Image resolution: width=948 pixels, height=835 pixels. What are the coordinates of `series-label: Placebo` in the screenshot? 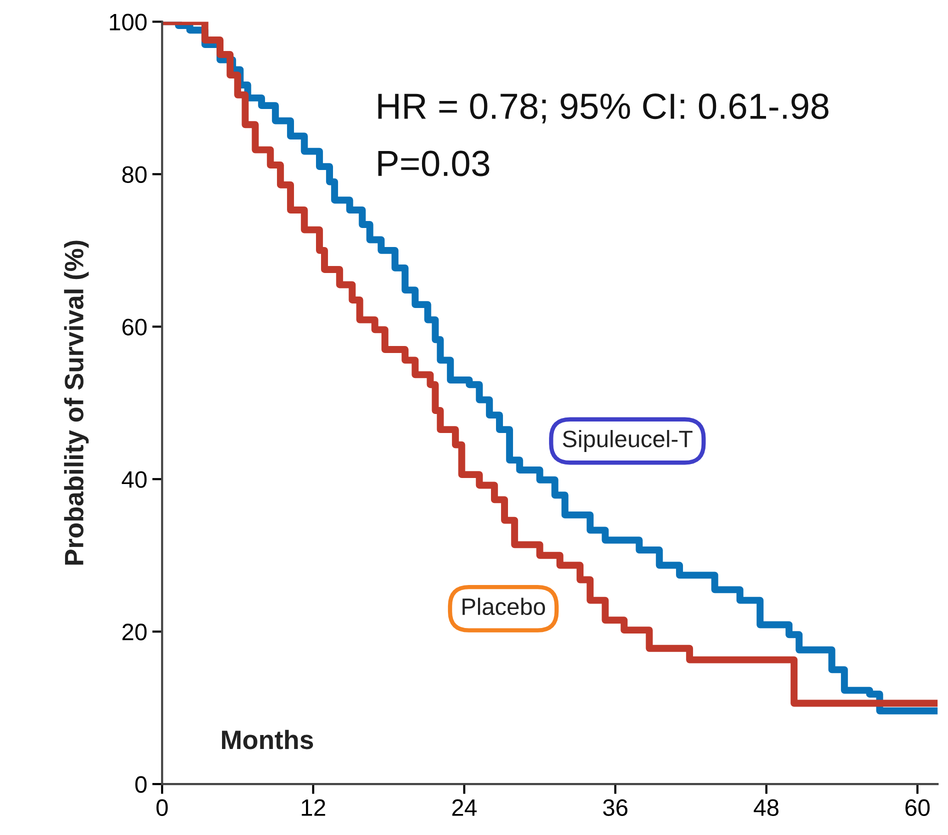 It's located at (503, 607).